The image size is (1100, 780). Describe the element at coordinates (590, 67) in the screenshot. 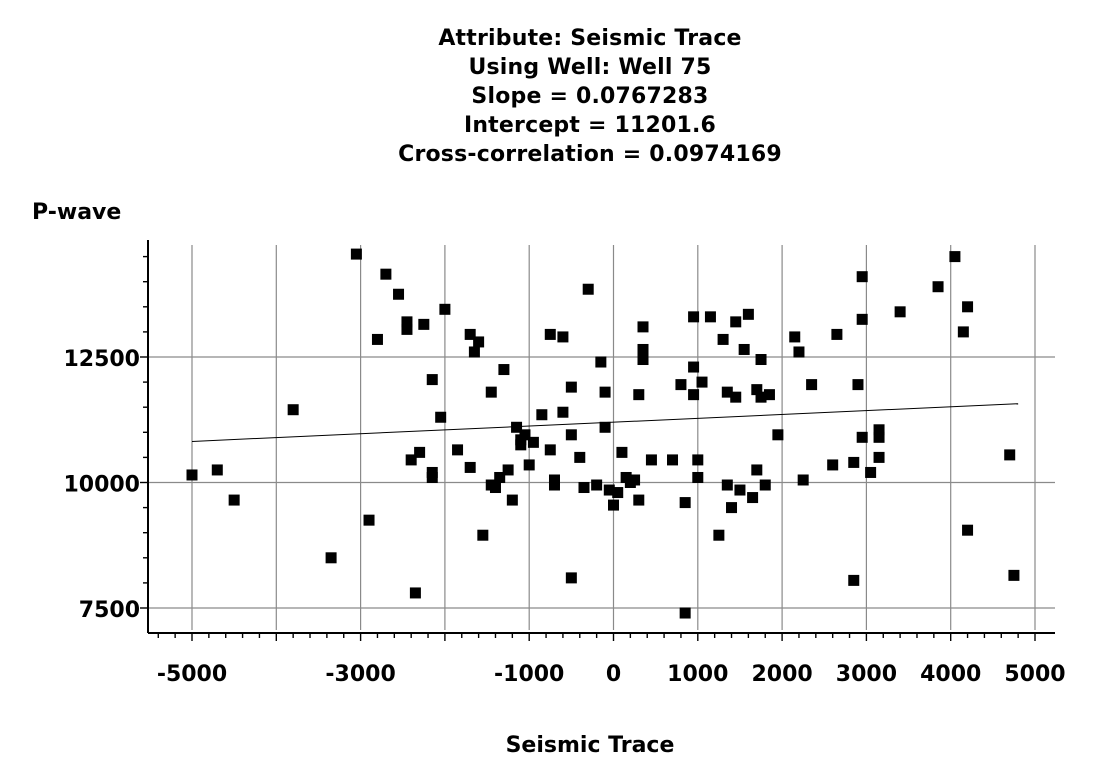

I see `title-line-well: Using Well: Well 75` at that location.